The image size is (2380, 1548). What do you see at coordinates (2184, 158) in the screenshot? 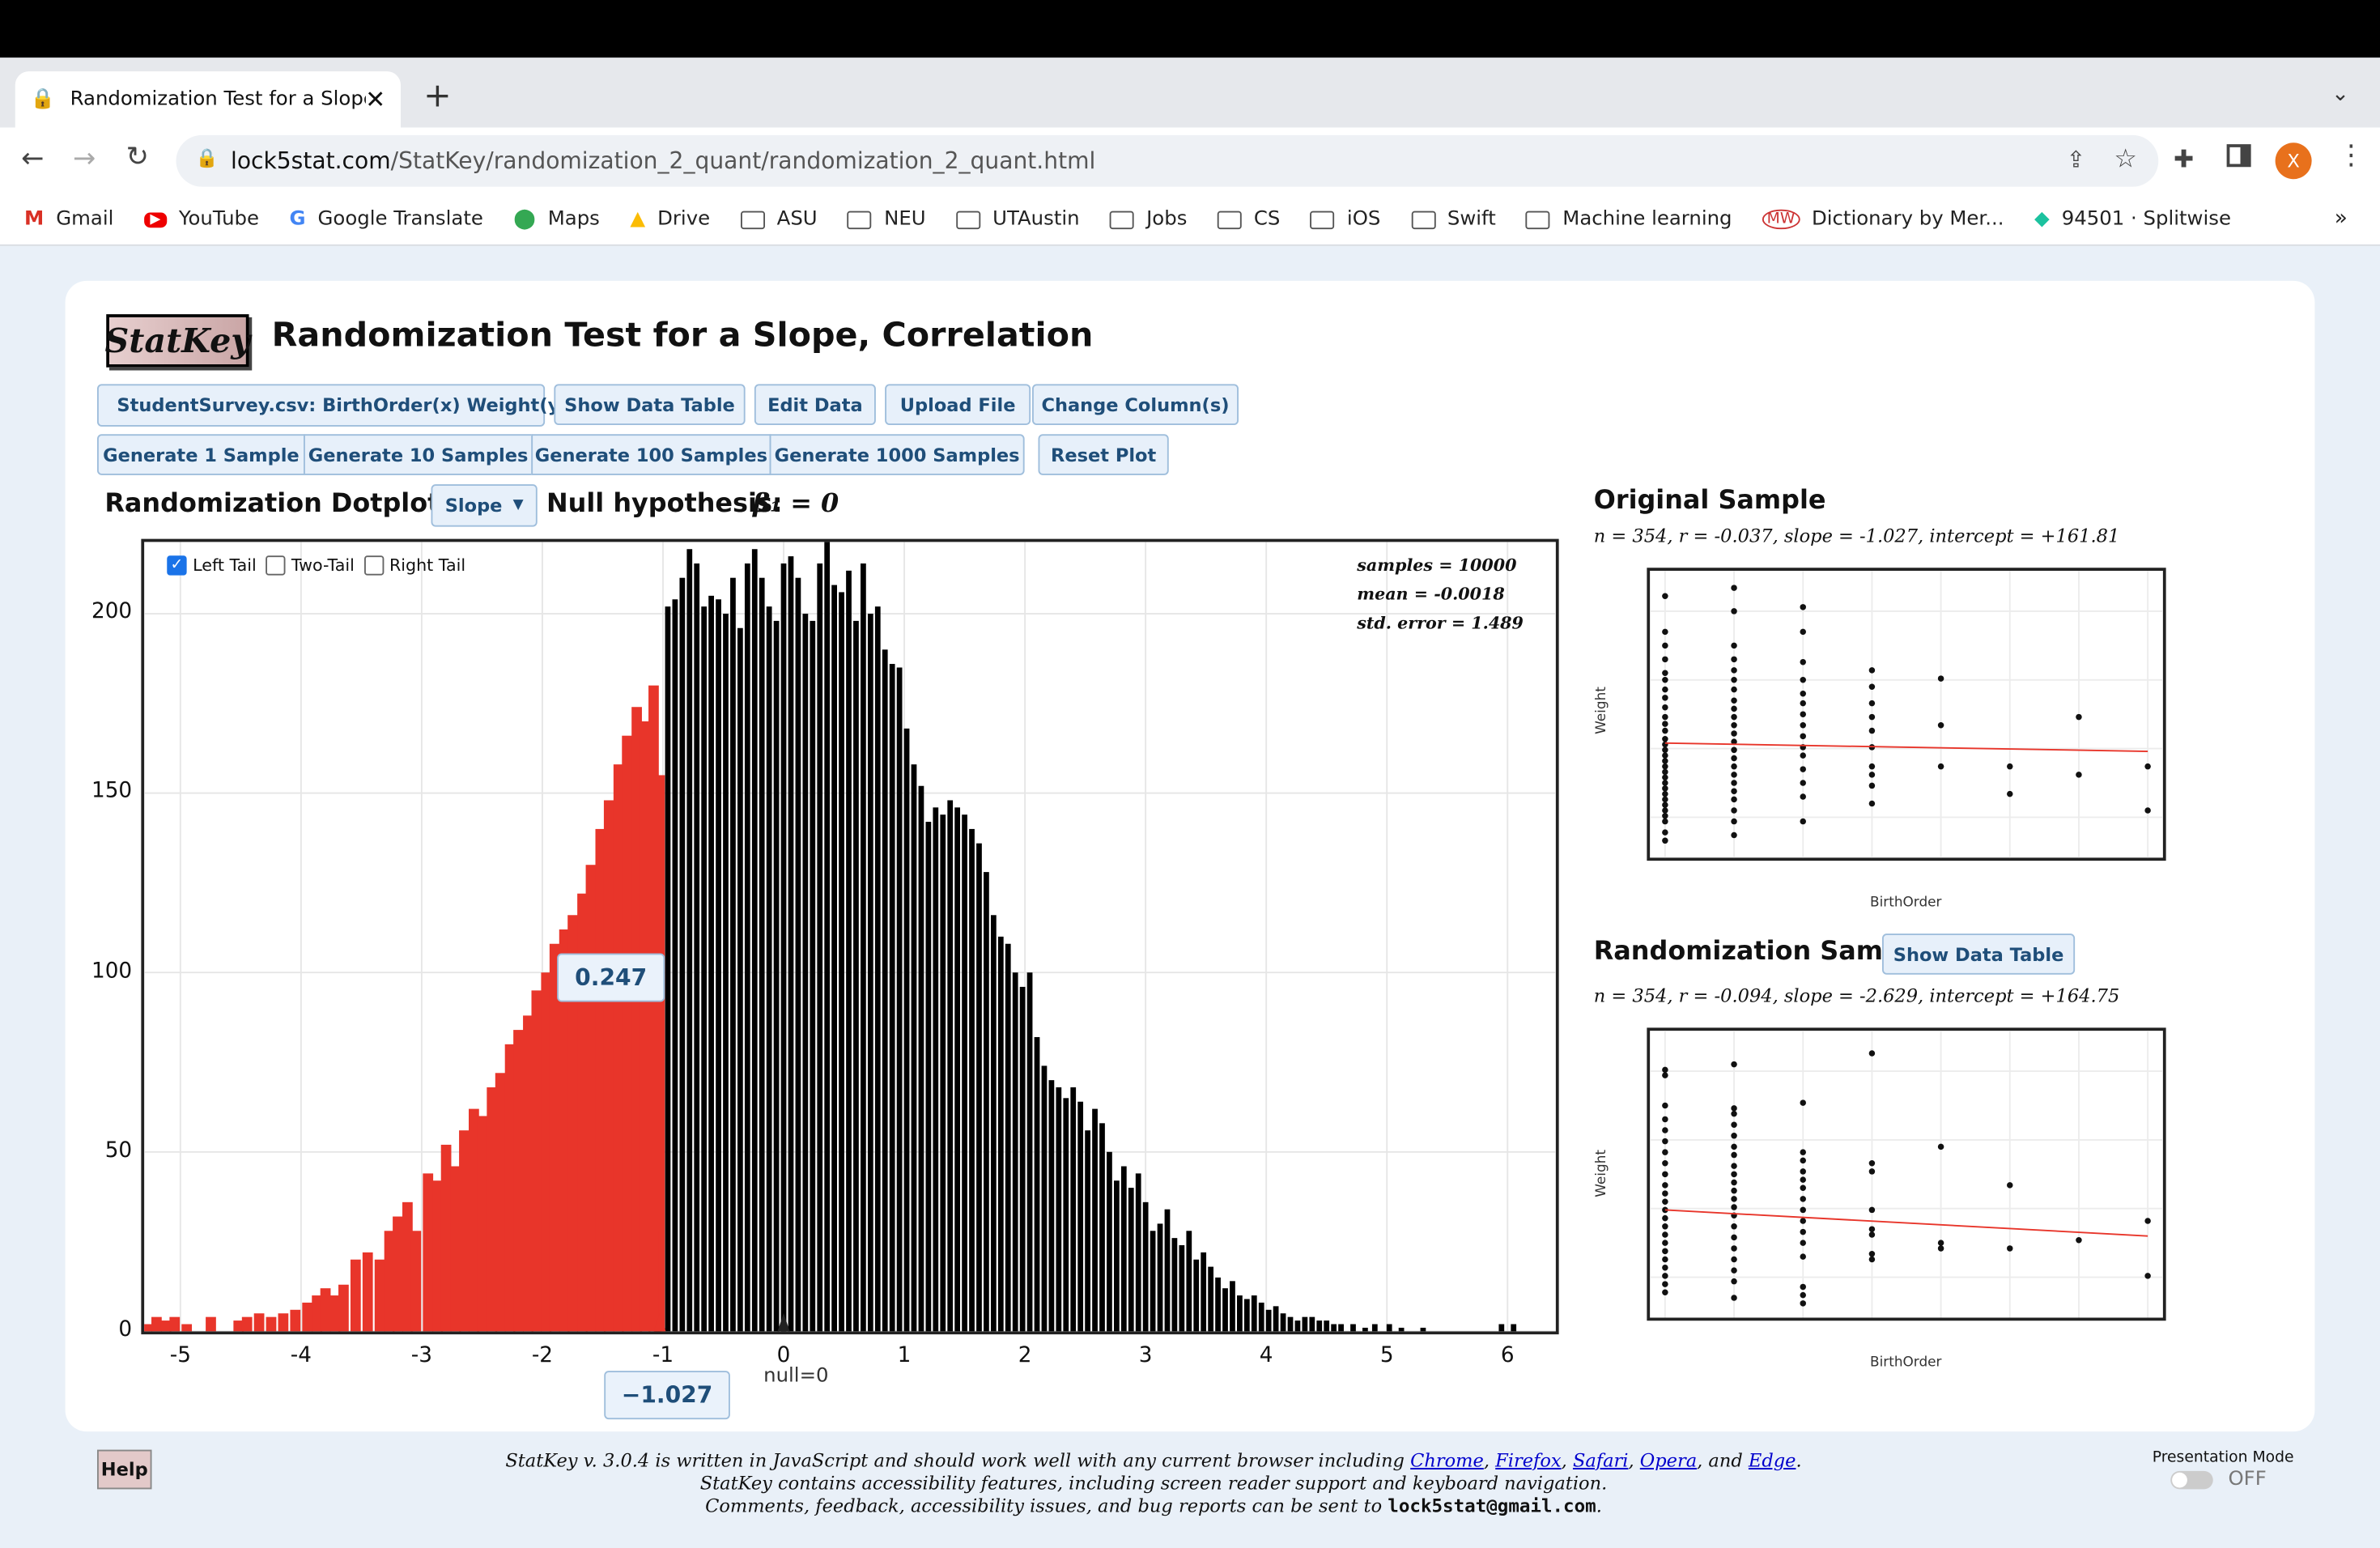
I see `extensions-icon: ✚` at bounding box center [2184, 158].